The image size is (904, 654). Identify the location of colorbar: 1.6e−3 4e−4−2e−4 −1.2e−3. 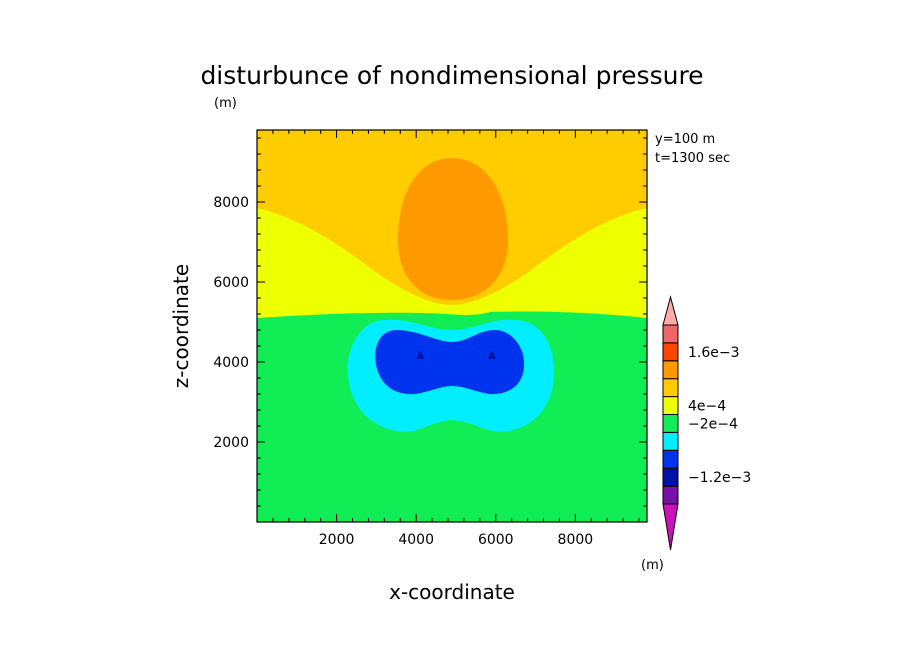
(706, 423).